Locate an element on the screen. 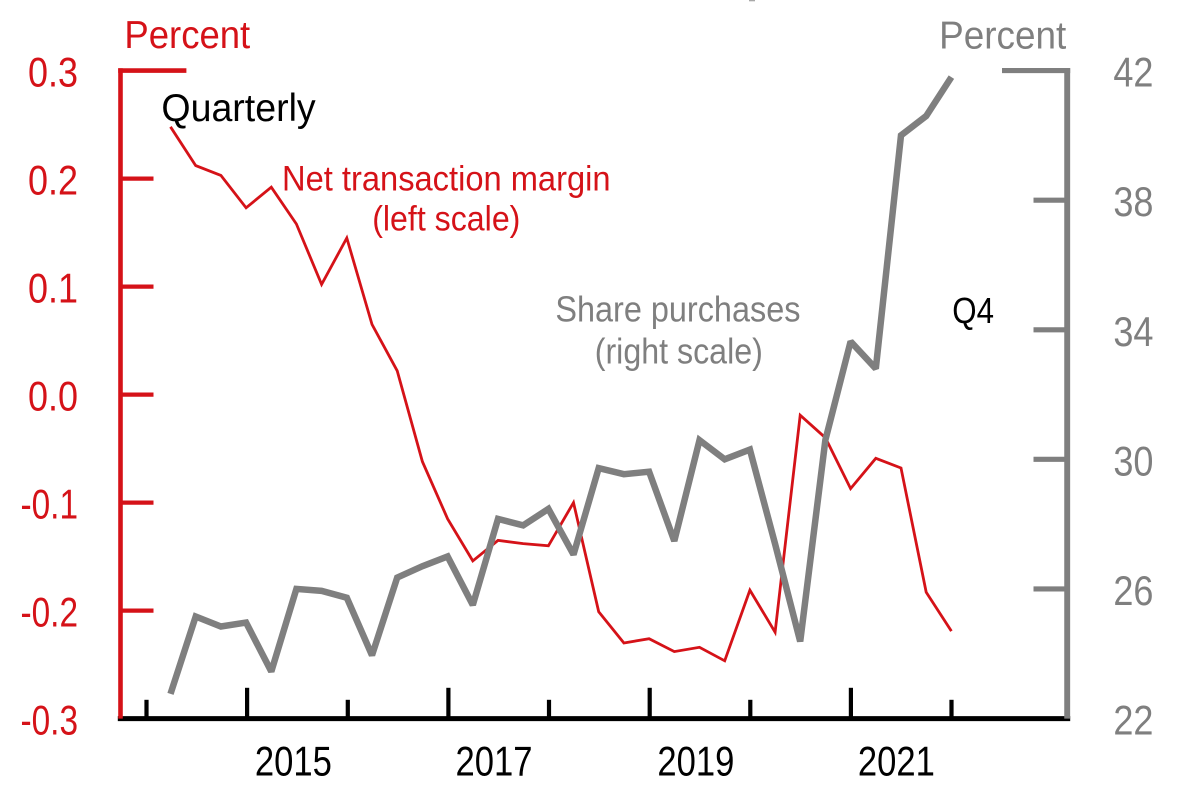 The width and height of the screenshot is (1184, 799). svg-text: Net transaction margin is located at coordinates (446, 178).